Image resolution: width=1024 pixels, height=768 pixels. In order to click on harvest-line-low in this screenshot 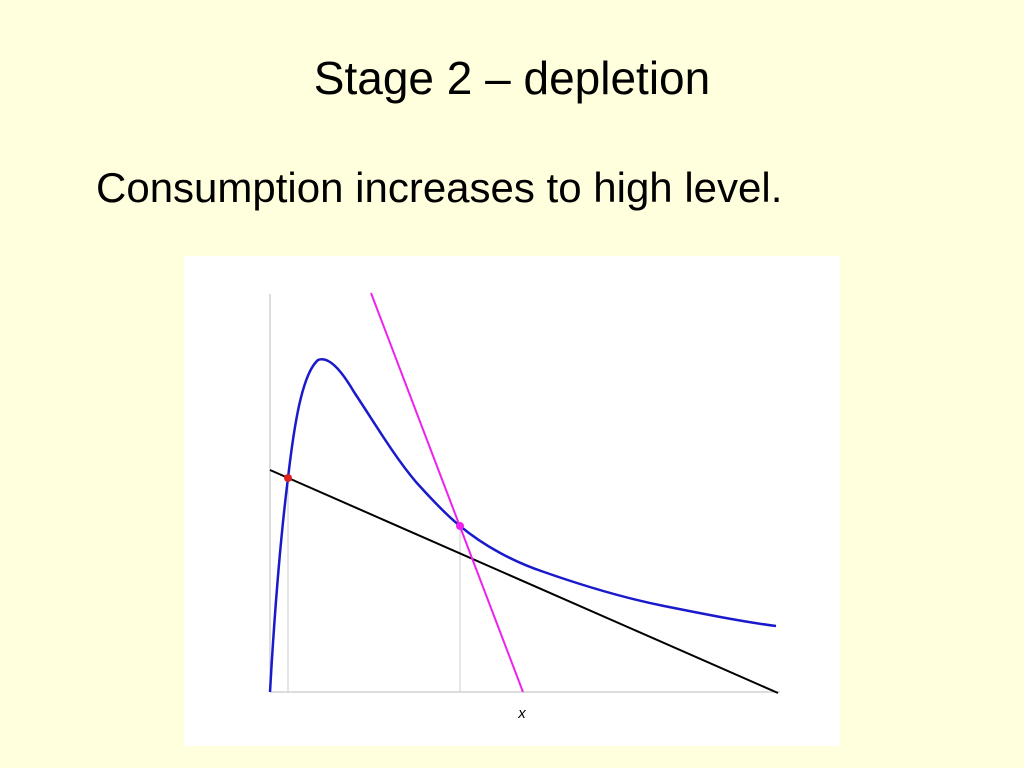, I will do `click(524, 581)`.